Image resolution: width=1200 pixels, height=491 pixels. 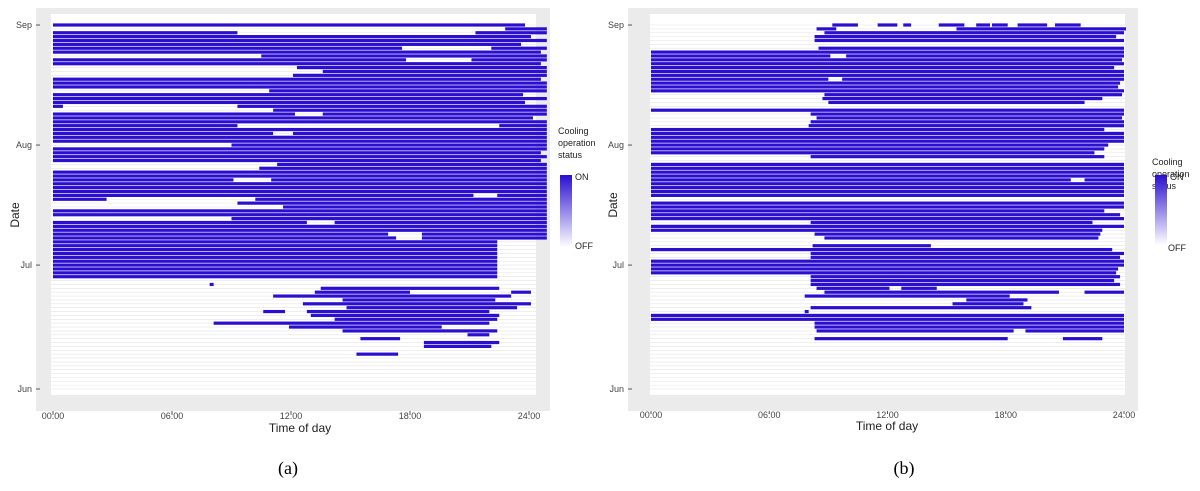 What do you see at coordinates (616, 25) in the screenshot?
I see `y-tick-label: Sep` at bounding box center [616, 25].